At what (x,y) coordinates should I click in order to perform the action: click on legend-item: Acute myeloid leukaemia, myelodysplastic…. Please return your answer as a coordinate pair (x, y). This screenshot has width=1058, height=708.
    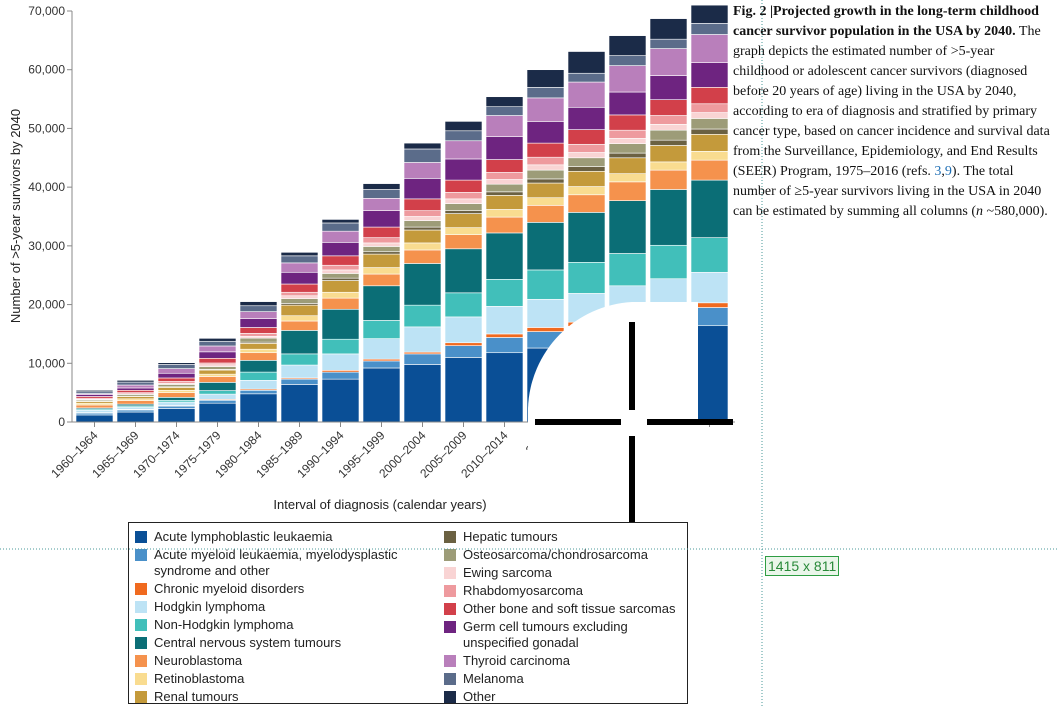
    Looking at the image, I should click on (285, 563).